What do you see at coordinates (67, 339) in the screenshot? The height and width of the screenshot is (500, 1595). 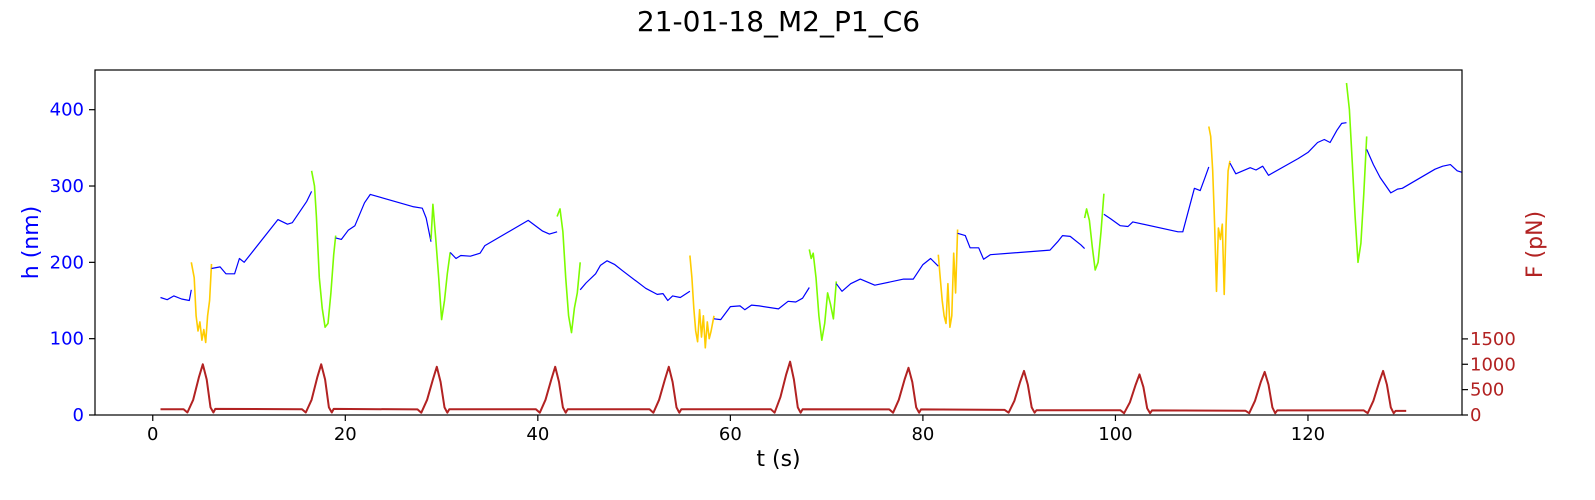 I see `y-left-tick-label: 100` at bounding box center [67, 339].